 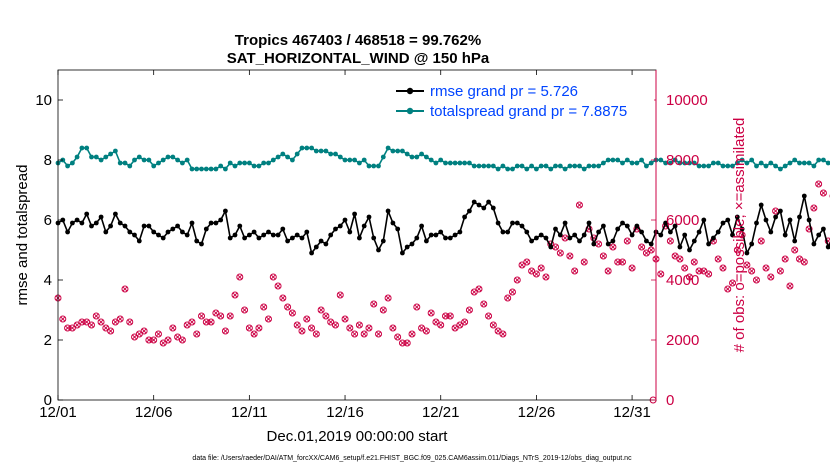 What do you see at coordinates (410, 91) in the screenshot?
I see `legend-marker-rmse` at bounding box center [410, 91].